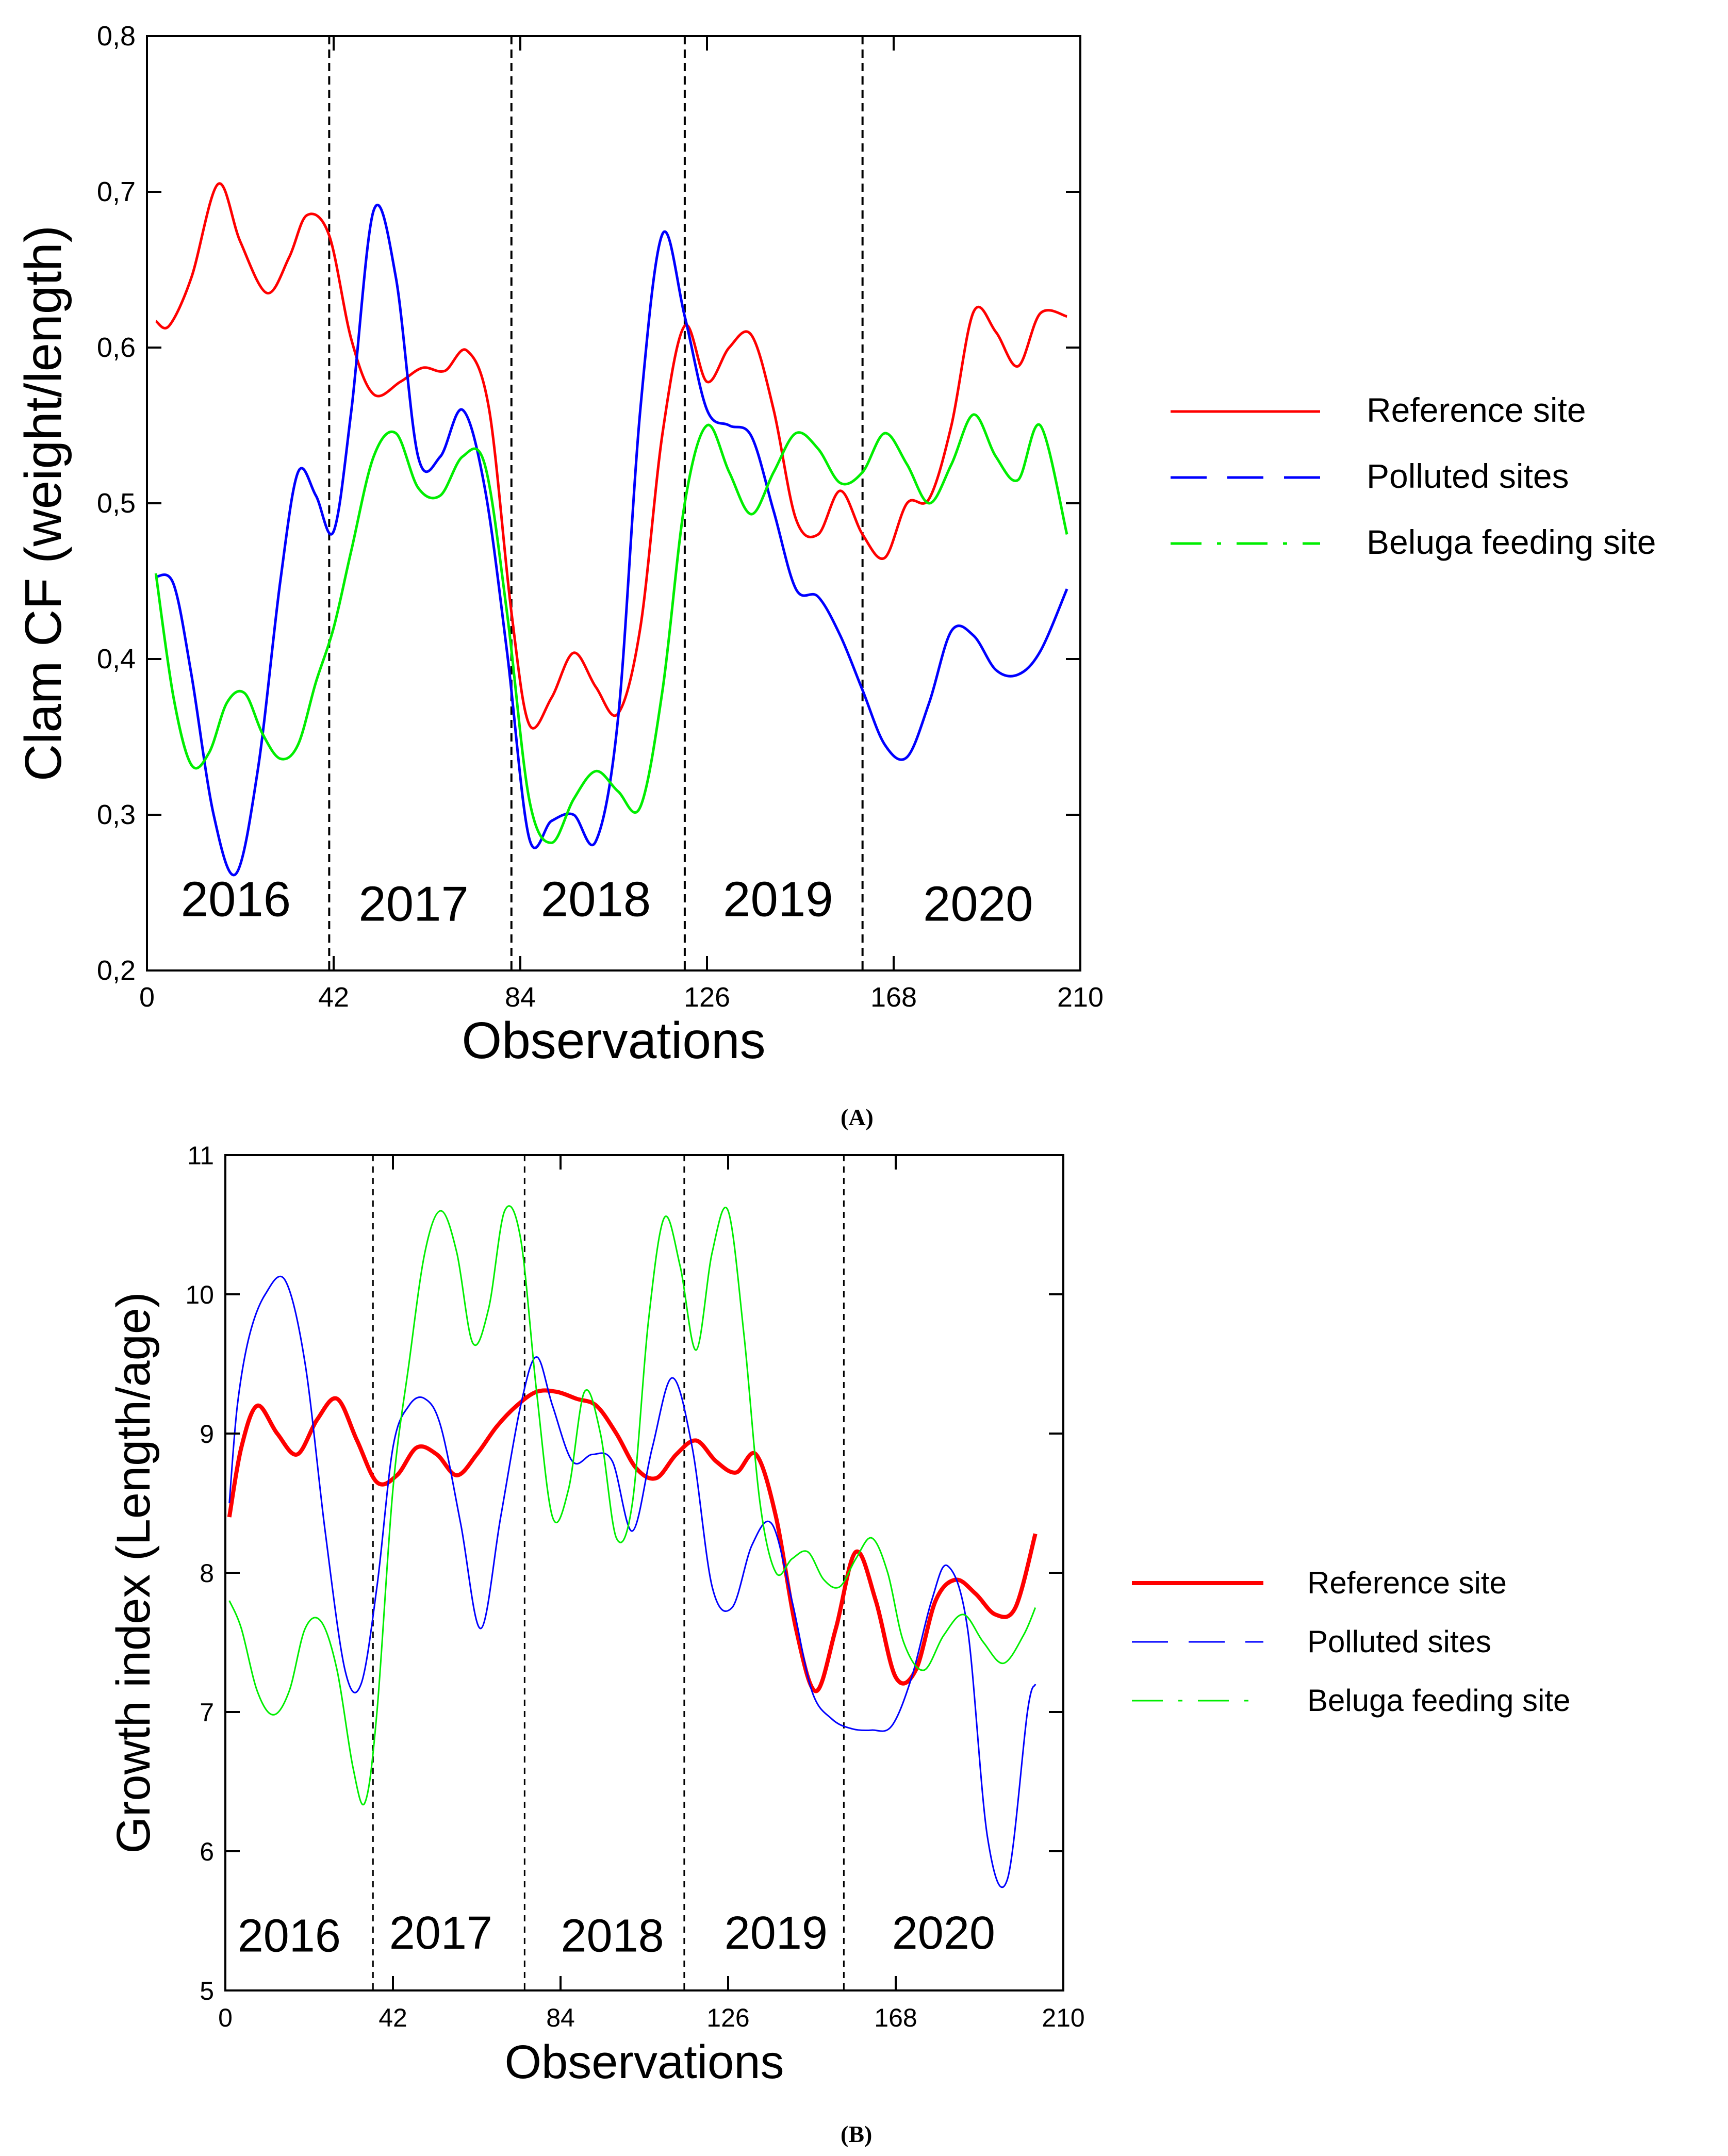 The height and width of the screenshot is (2156, 1728). What do you see at coordinates (207, 1573) in the screenshot?
I see `y-tick-label: 8` at bounding box center [207, 1573].